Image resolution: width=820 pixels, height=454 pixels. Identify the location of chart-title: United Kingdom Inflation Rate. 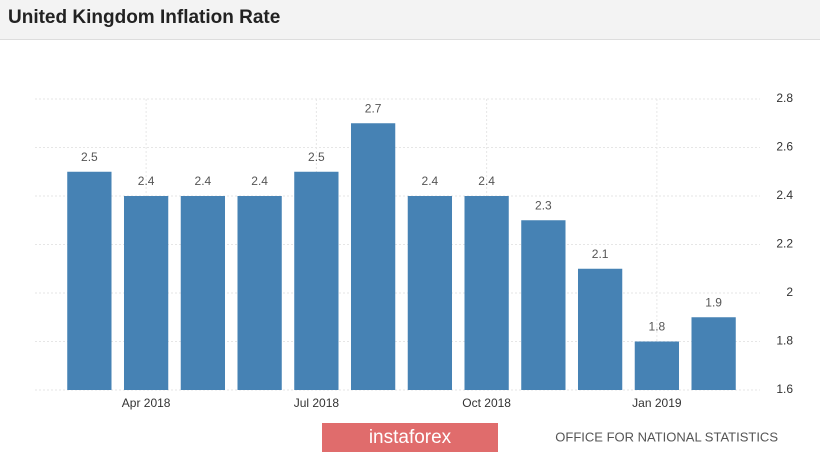
(144, 17).